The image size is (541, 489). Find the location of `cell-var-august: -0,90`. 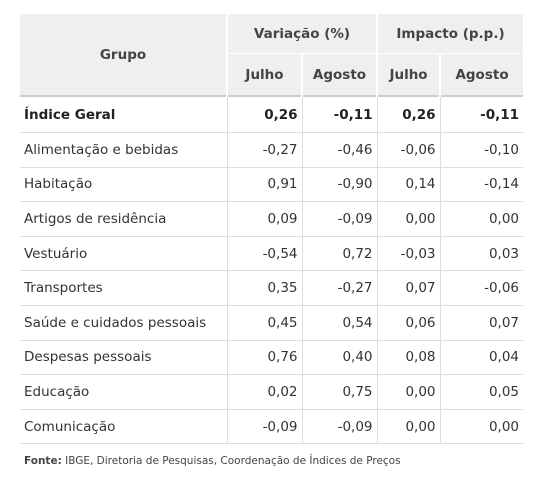

cell-var-august: -0,90 is located at coordinates (339, 185).